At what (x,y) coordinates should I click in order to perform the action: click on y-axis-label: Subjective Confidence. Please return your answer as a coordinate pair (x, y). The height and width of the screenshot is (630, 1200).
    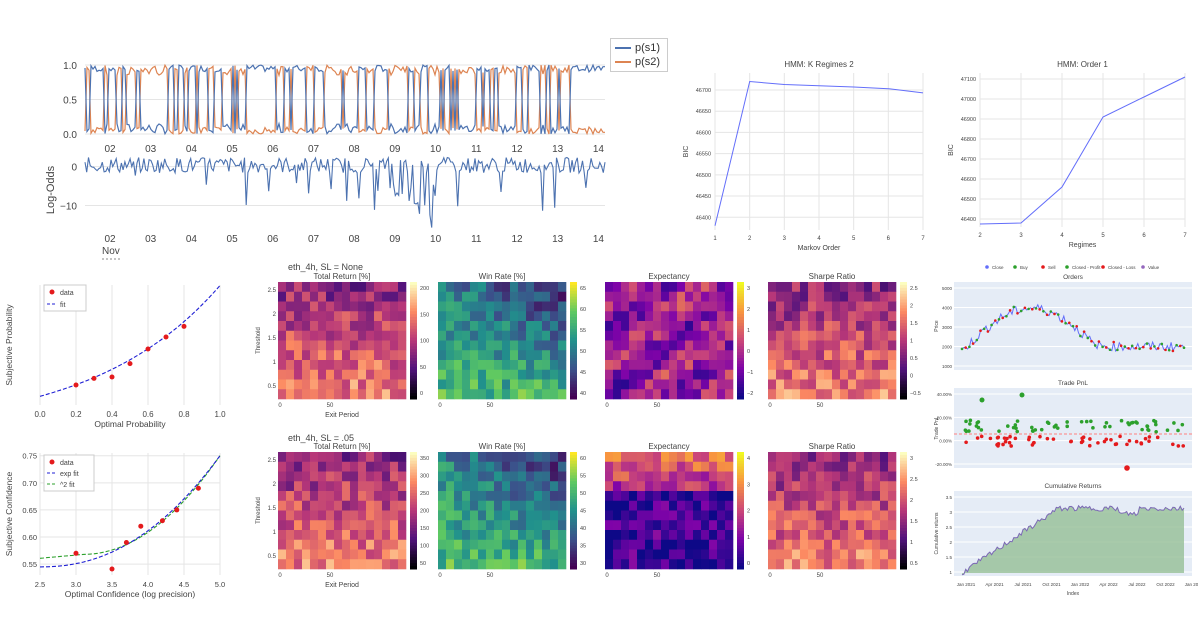
    Looking at the image, I should click on (9, 513).